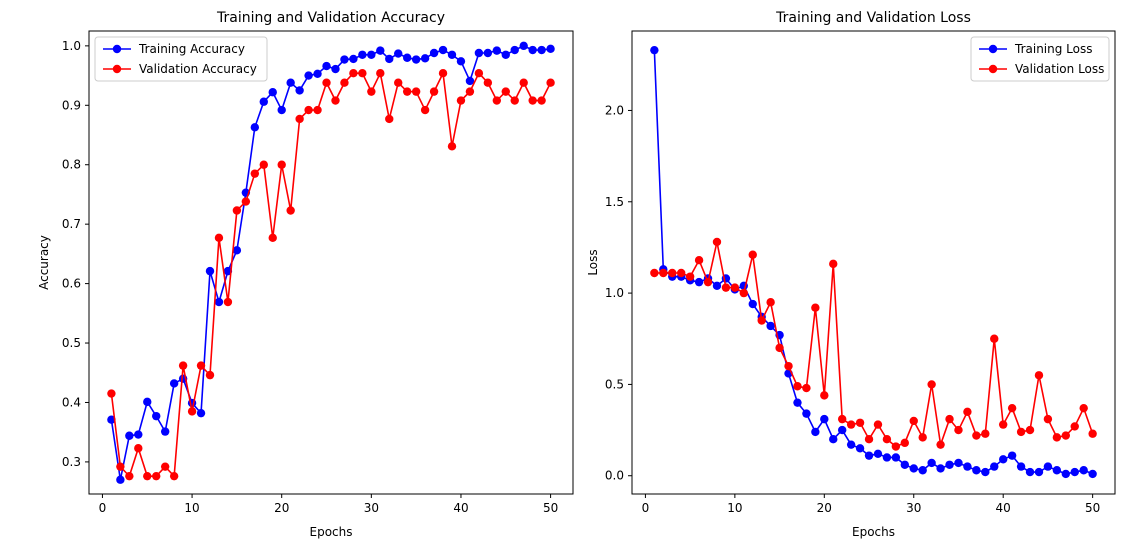 This screenshot has width=1131, height=558. What do you see at coordinates (198, 69) in the screenshot?
I see `legend-label: Validation Accuracy` at bounding box center [198, 69].